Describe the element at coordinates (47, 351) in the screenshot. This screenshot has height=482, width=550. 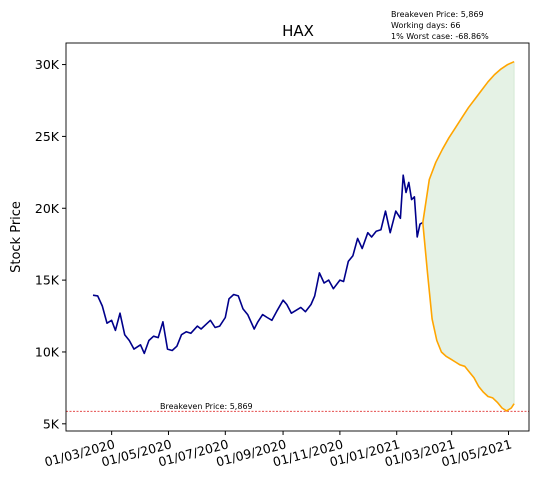
I see `y-tick-label: 10K` at that location.